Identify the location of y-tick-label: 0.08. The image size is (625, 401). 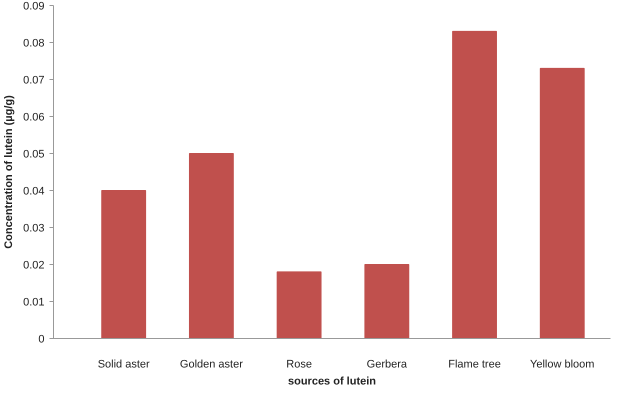
(34, 44).